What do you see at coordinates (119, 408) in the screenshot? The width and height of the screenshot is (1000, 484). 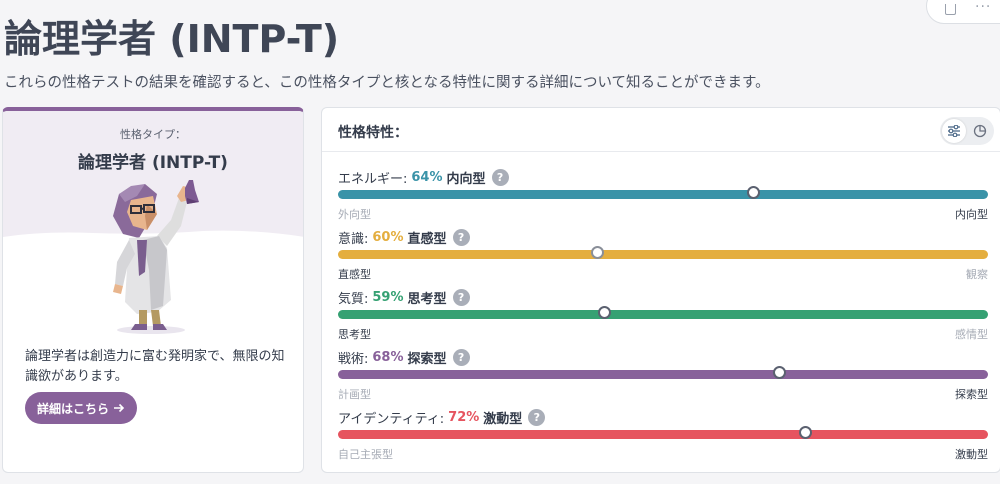 I see `arrow-right-icon` at bounding box center [119, 408].